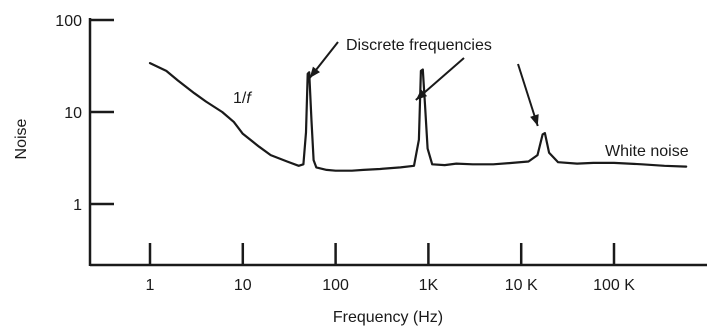 The image size is (709, 334). Describe the element at coordinates (429, 285) in the screenshot. I see `x-tick-label: 1K` at that location.